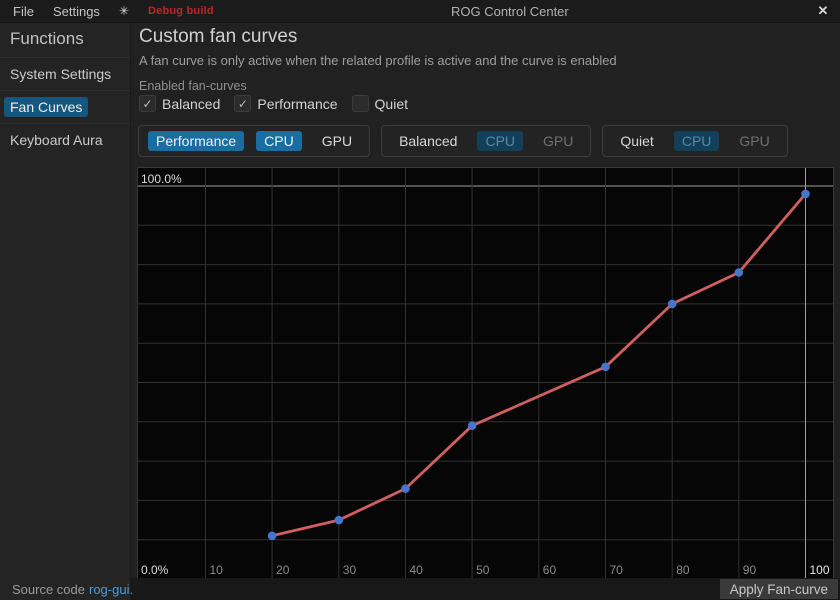  I want to click on tab-performance-cpu: CPU, so click(279, 141).